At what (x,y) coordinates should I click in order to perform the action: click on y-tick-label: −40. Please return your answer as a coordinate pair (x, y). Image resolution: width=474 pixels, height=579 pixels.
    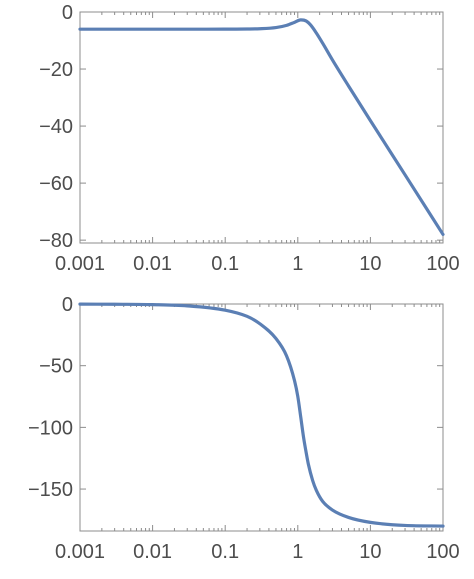
    Looking at the image, I should click on (56, 127).